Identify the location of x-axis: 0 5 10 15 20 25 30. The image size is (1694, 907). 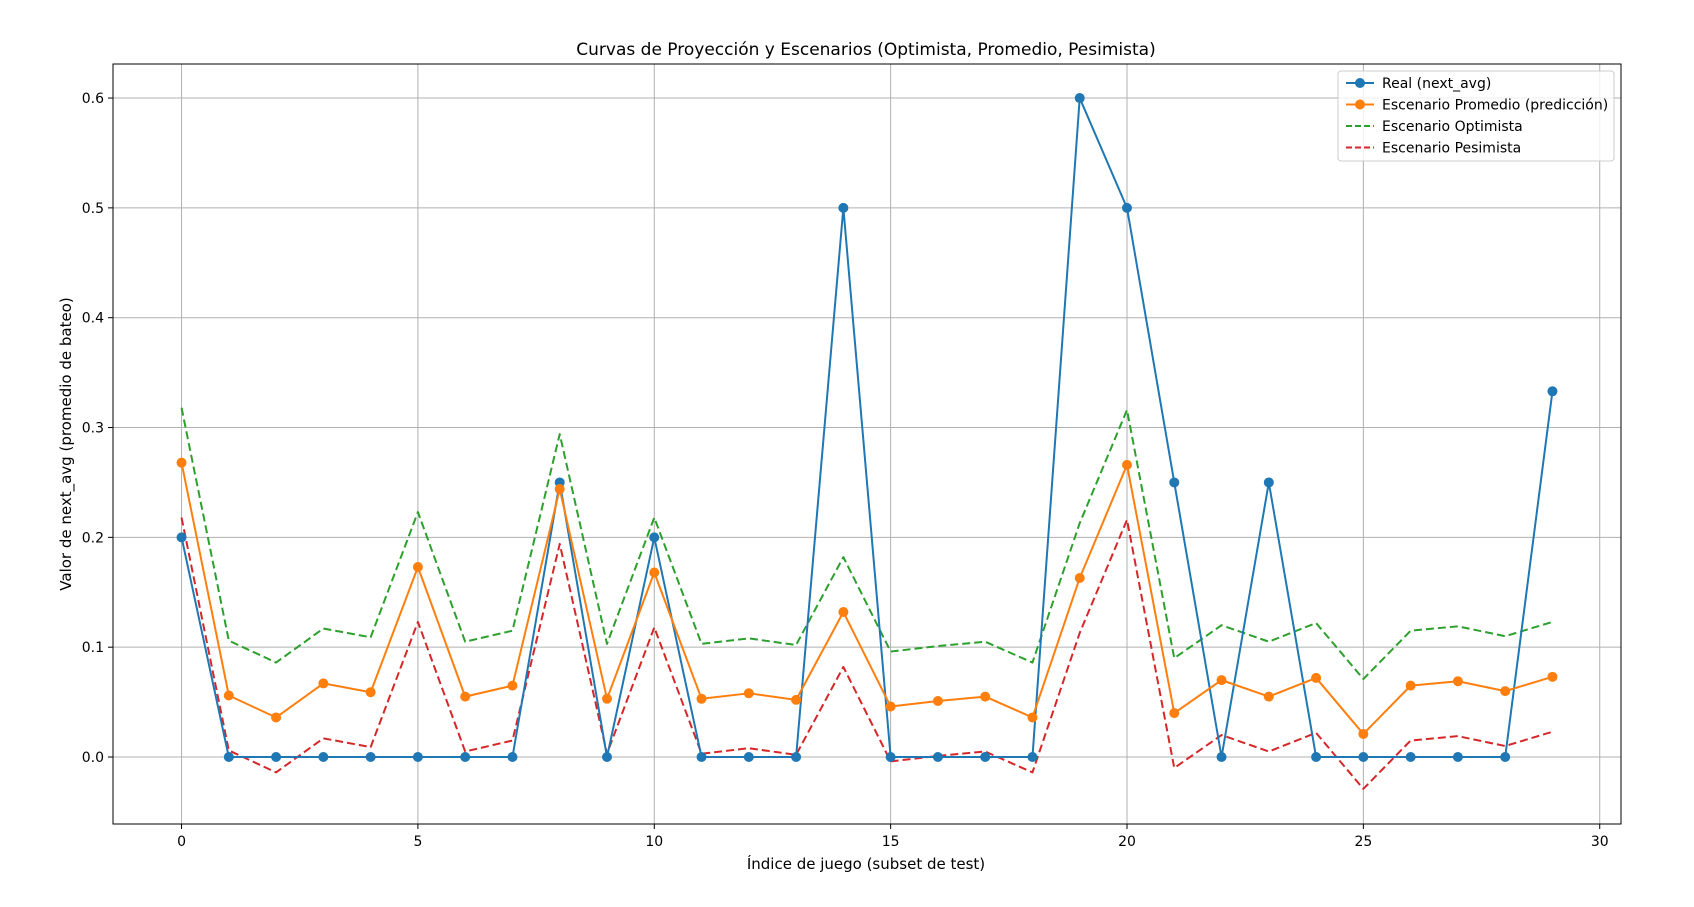
(893, 837).